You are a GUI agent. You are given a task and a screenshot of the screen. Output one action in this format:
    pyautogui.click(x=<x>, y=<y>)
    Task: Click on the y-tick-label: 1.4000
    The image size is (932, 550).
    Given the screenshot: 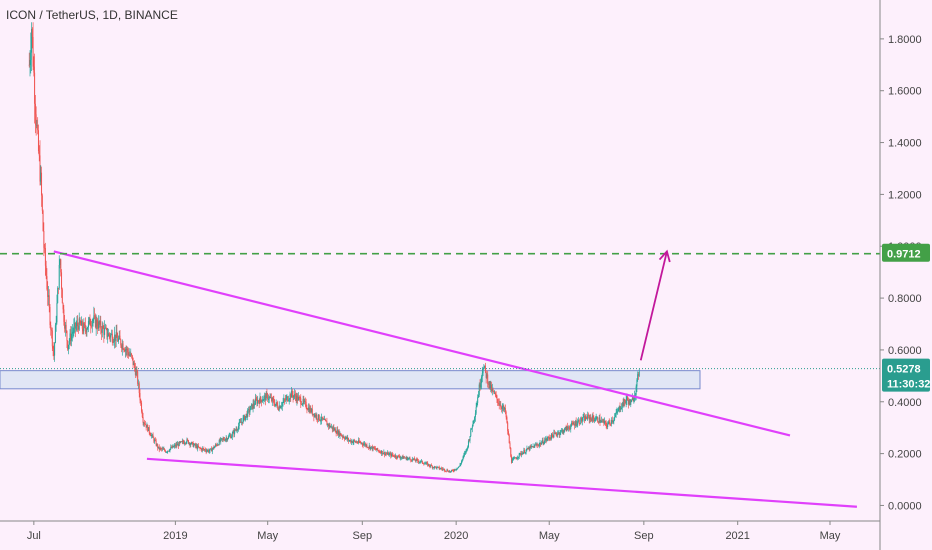 What is the action you would take?
    pyautogui.click(x=905, y=144)
    